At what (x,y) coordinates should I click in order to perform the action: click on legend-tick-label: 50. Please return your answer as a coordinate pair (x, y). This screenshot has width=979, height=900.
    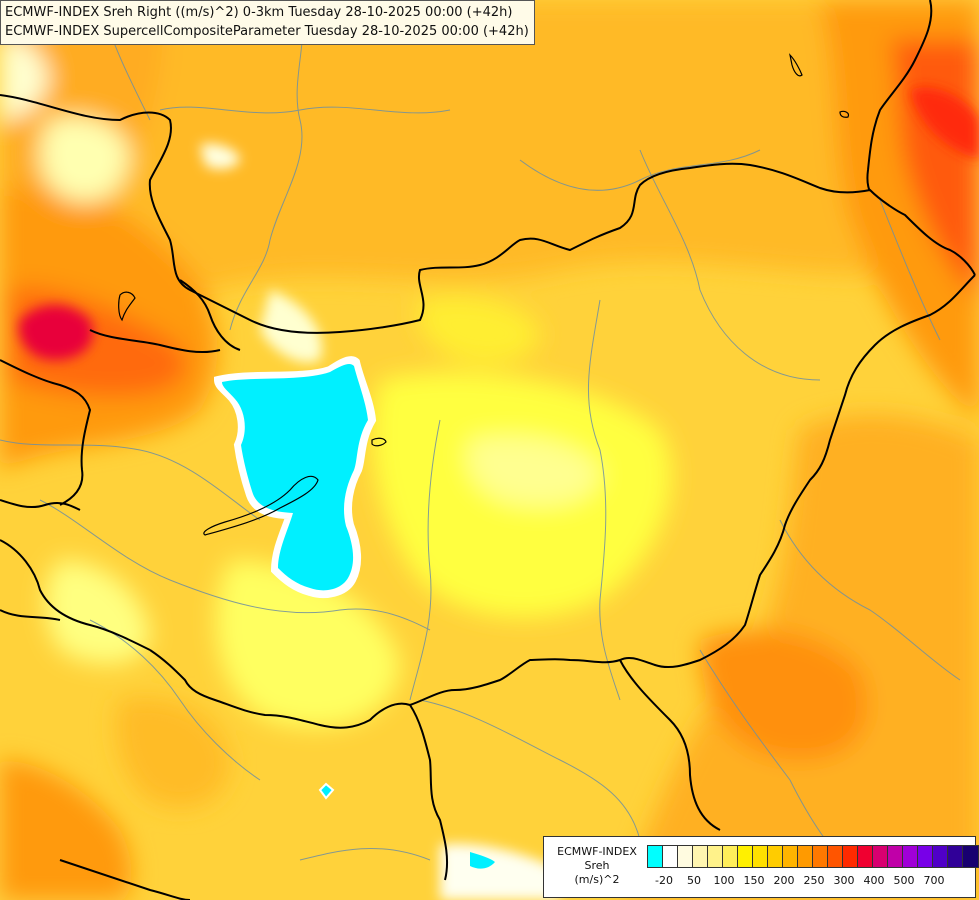
    Looking at the image, I should click on (694, 880).